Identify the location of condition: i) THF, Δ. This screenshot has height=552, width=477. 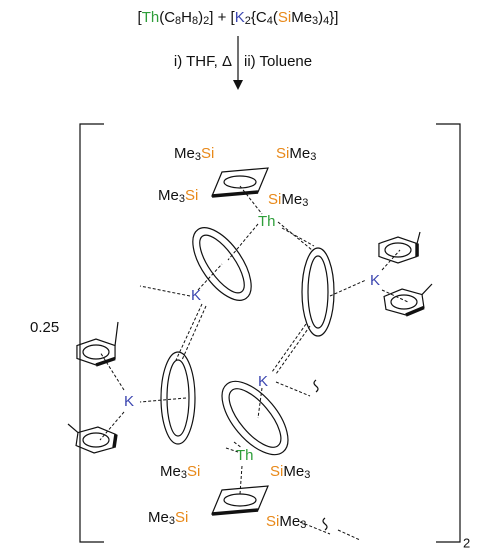
(203, 61).